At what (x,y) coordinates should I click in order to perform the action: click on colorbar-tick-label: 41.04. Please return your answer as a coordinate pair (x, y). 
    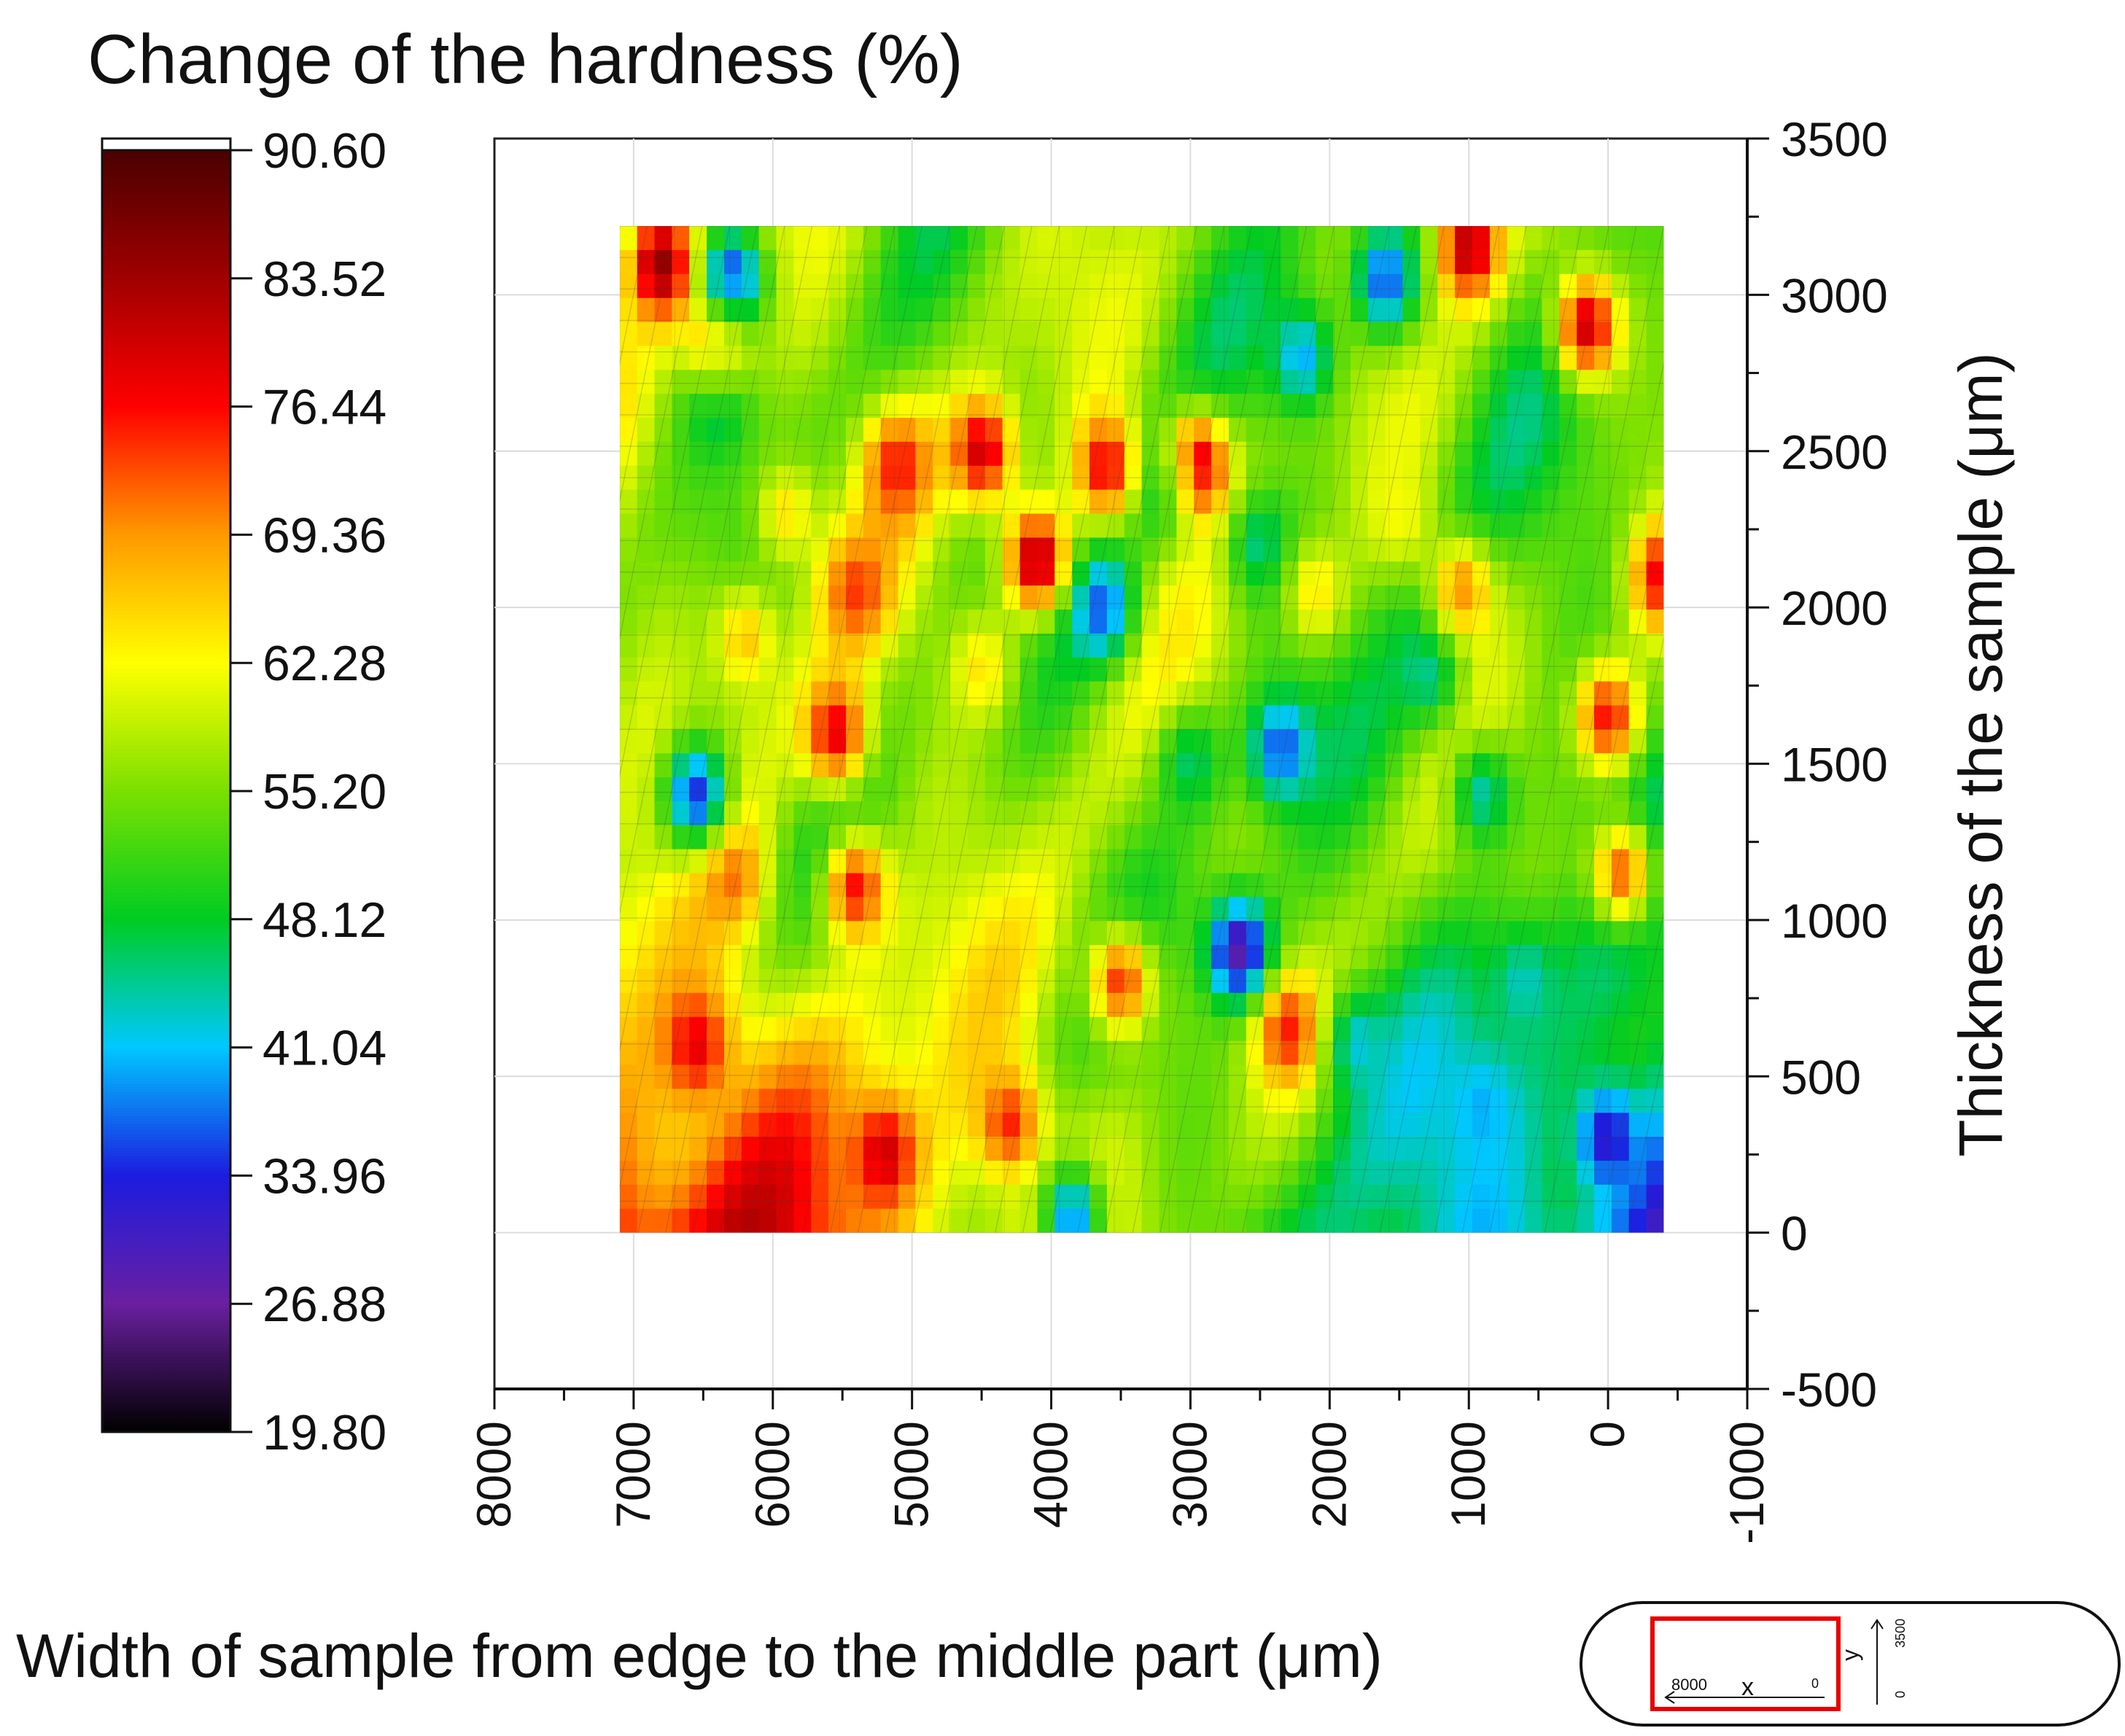
    Looking at the image, I should click on (324, 1048).